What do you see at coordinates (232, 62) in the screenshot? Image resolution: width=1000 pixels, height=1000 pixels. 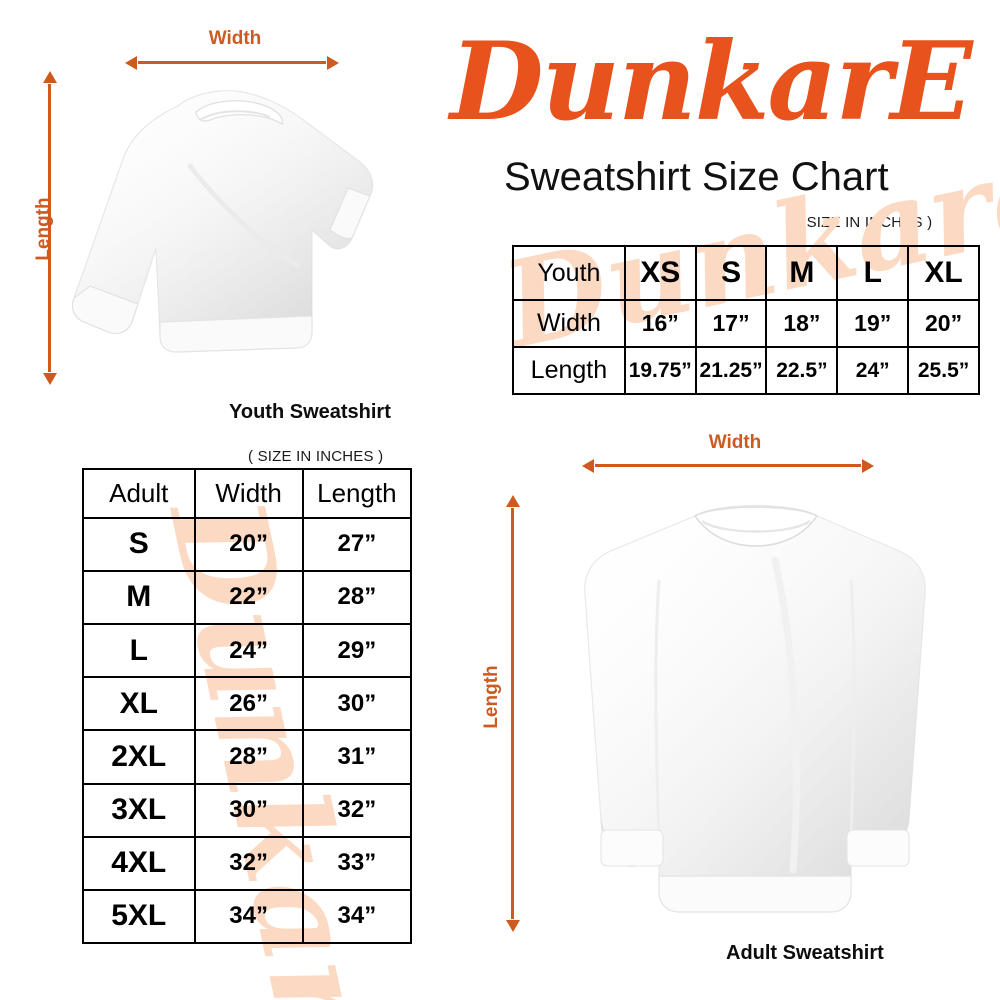 I see `youth-width-arrow` at bounding box center [232, 62].